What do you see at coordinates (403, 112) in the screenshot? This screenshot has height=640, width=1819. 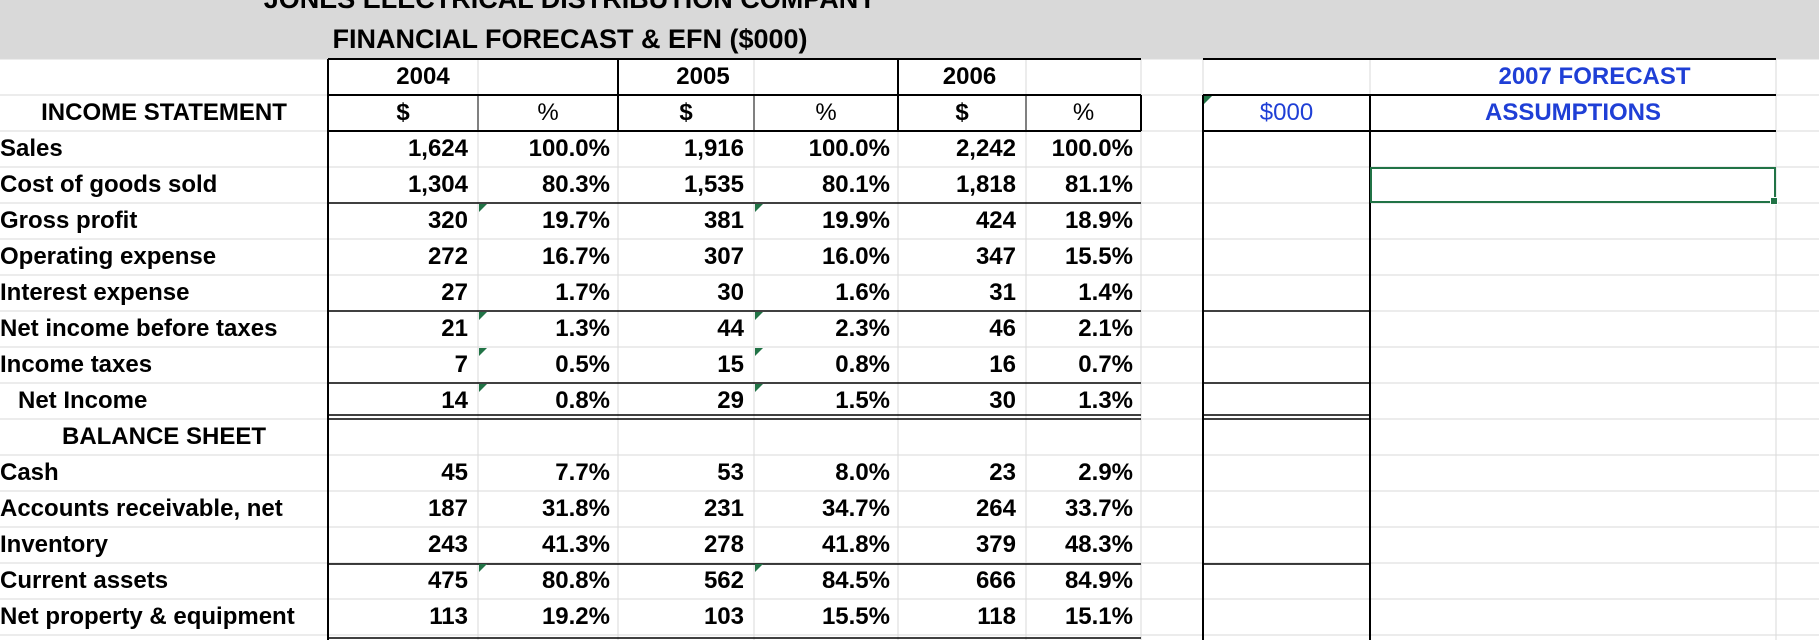 I see `unit-dollar-2004: $` at bounding box center [403, 112].